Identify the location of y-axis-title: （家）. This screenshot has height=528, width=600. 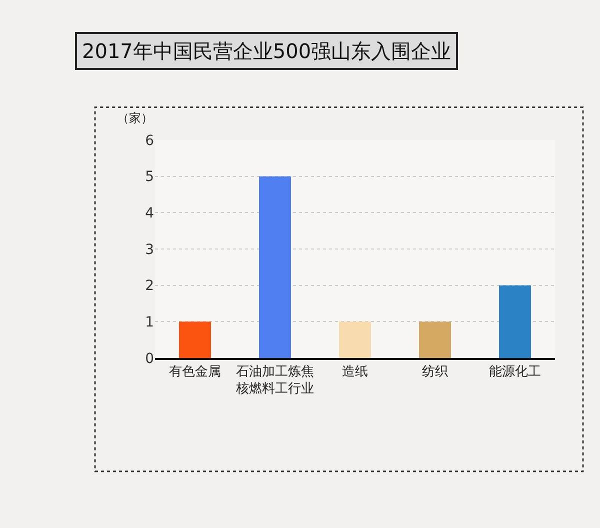
(135, 118).